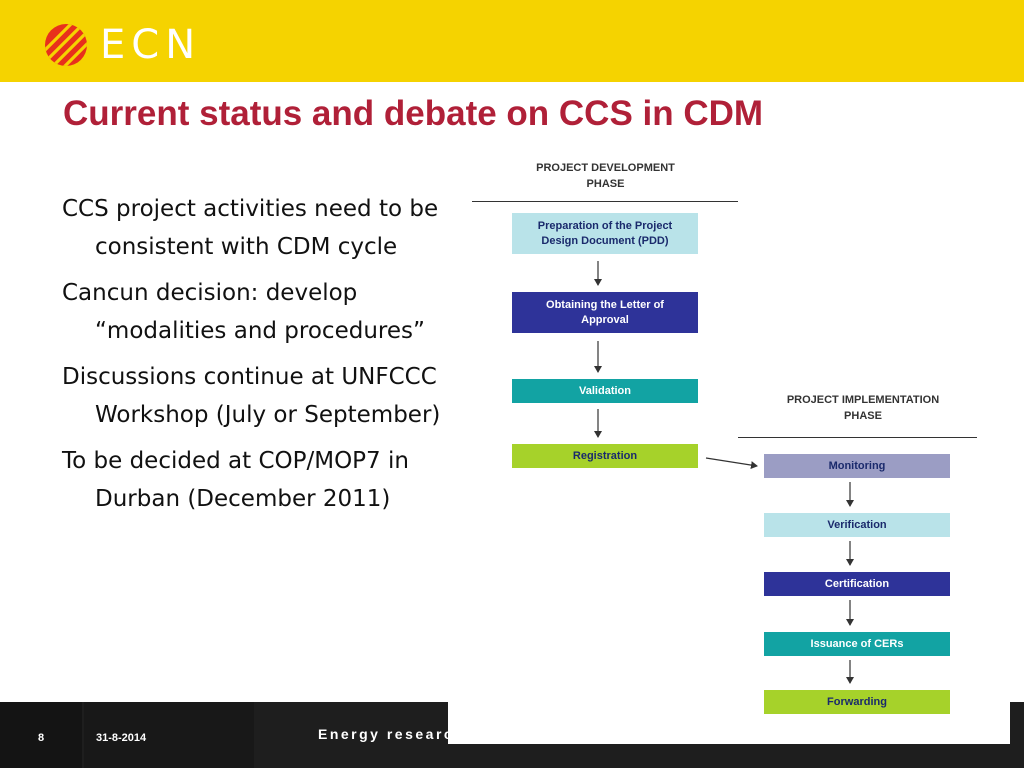  Describe the element at coordinates (605, 176) in the screenshot. I see `development-phase-label: PROJECT DEVELOPMENT PHASE` at that location.